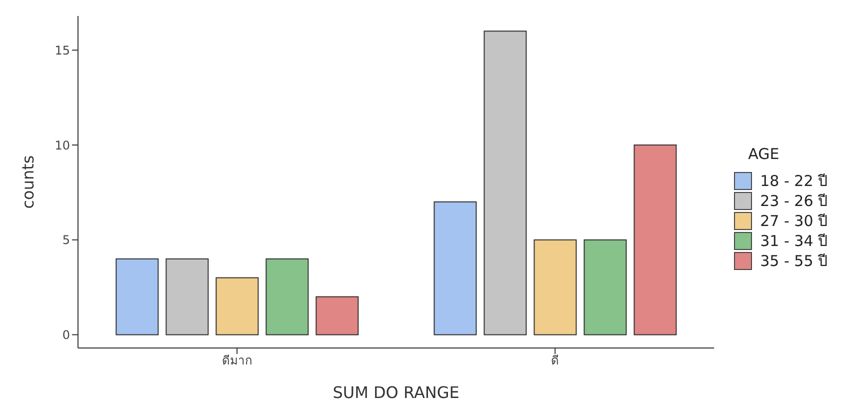 This screenshot has width=846, height=412. What do you see at coordinates (794, 221) in the screenshot?
I see `legend-label: 27 - 30 ปี` at bounding box center [794, 221].